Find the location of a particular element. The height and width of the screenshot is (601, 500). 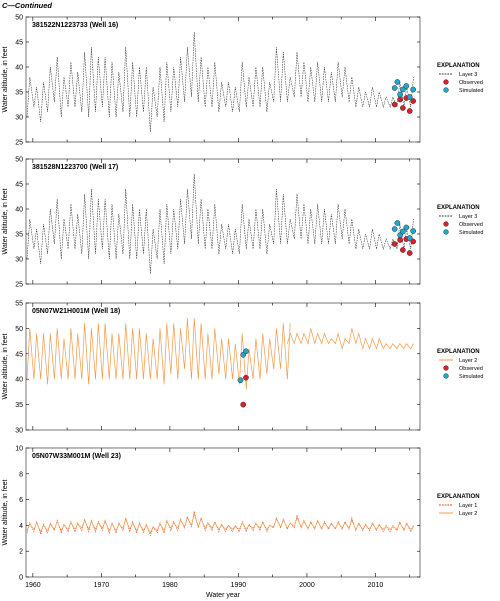

y-tick-label: 4 is located at coordinates (21, 526).